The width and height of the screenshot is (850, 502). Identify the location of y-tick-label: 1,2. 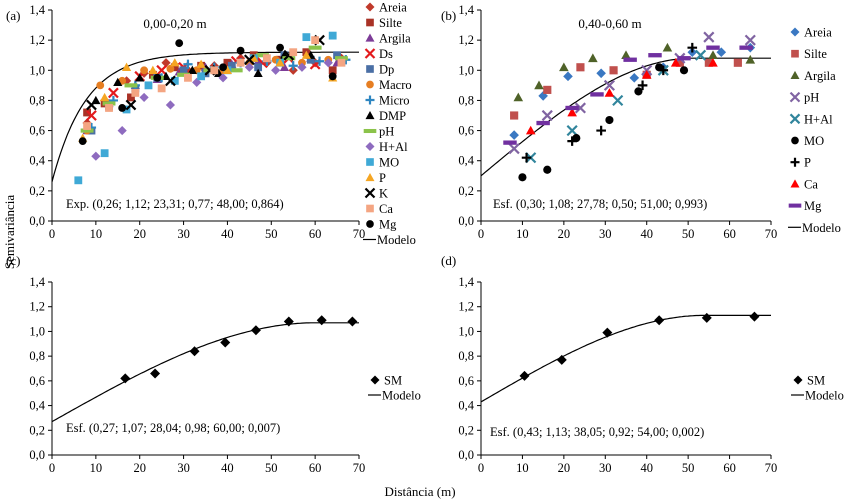
(466, 40).